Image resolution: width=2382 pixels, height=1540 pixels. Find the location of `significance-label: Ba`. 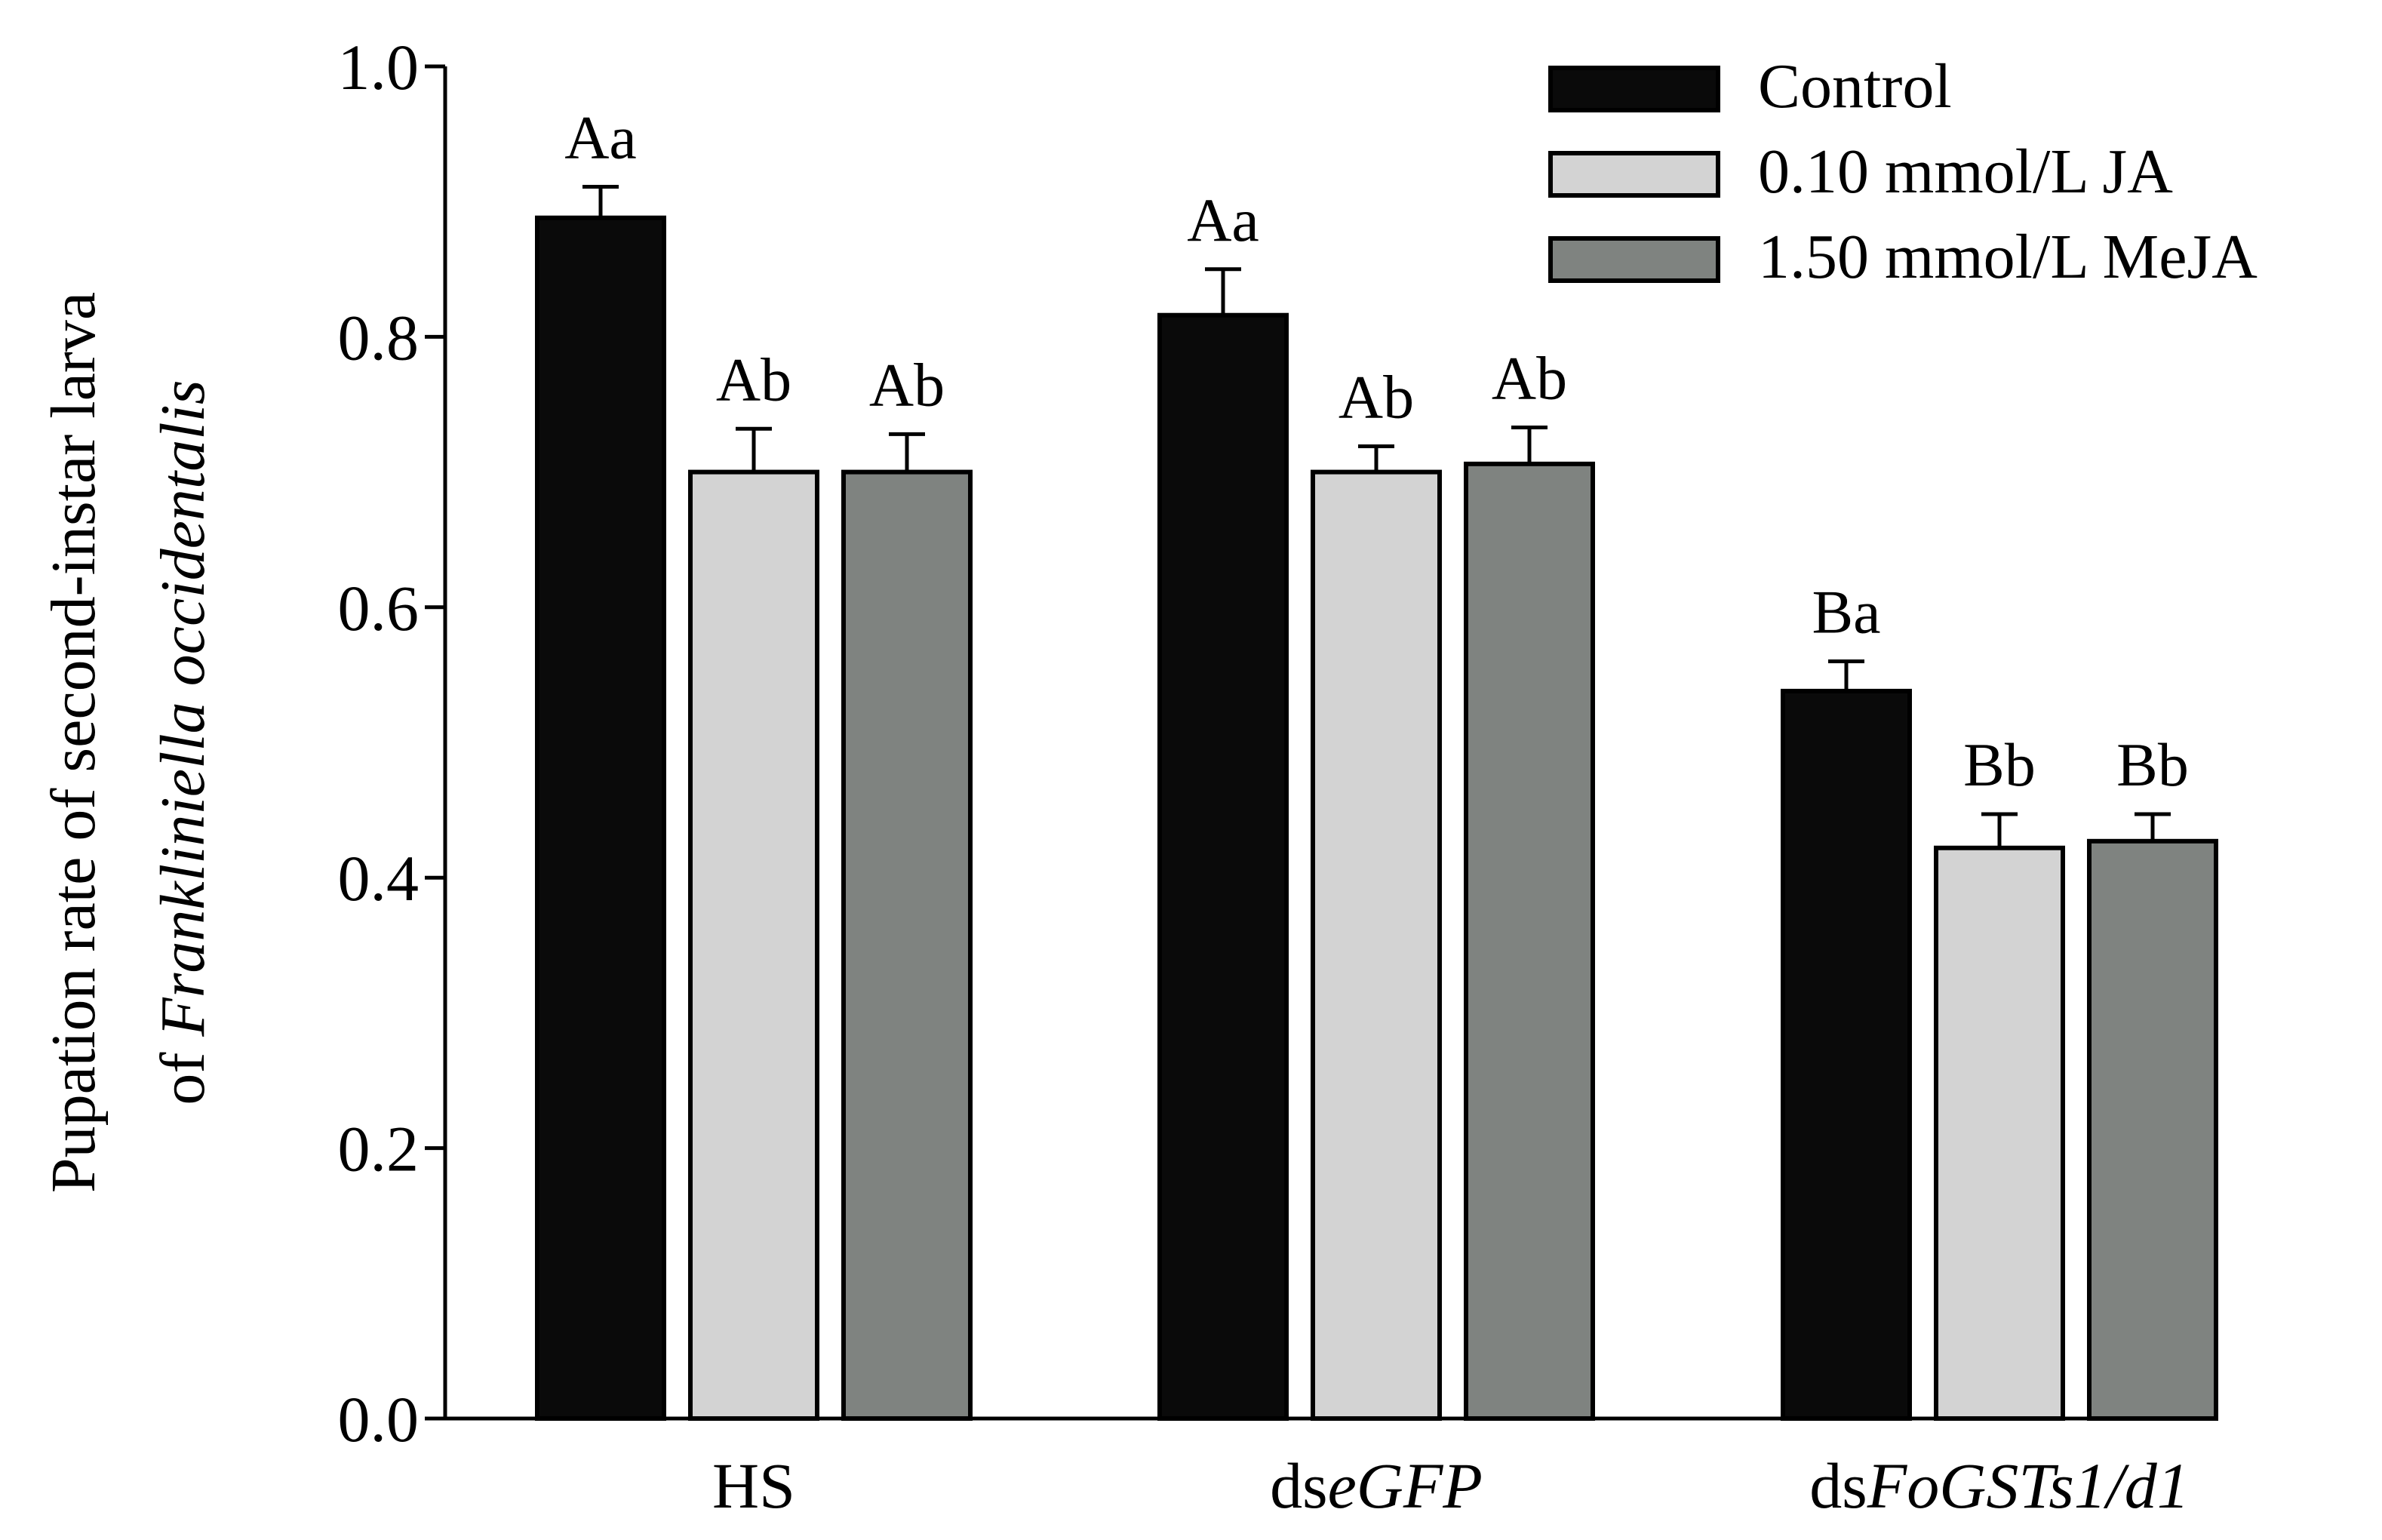

significance-label: Ba is located at coordinates (1846, 611).